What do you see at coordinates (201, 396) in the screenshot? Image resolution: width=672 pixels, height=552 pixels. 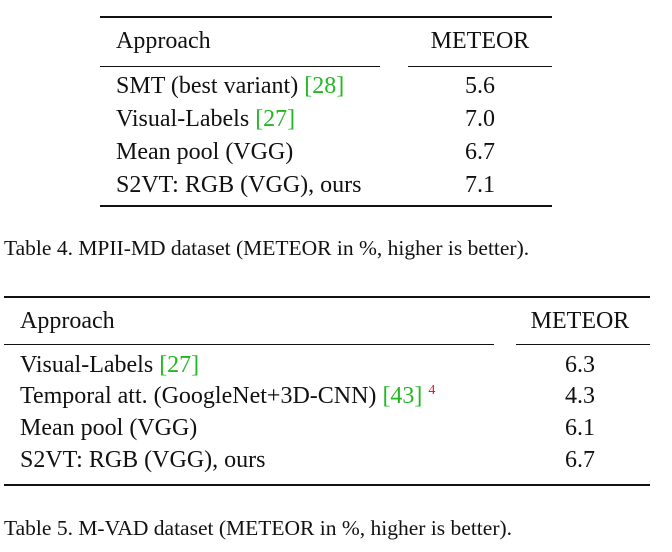 I see `table5-row-approach-text: Temporal att. (GoogleNet+3D-CNN)` at bounding box center [201, 396].